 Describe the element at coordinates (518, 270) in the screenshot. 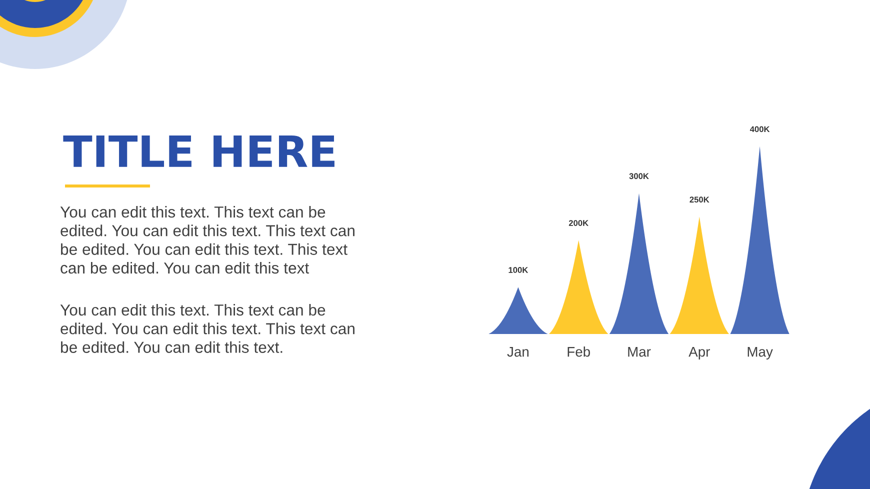

I see `data-label: 100K` at that location.